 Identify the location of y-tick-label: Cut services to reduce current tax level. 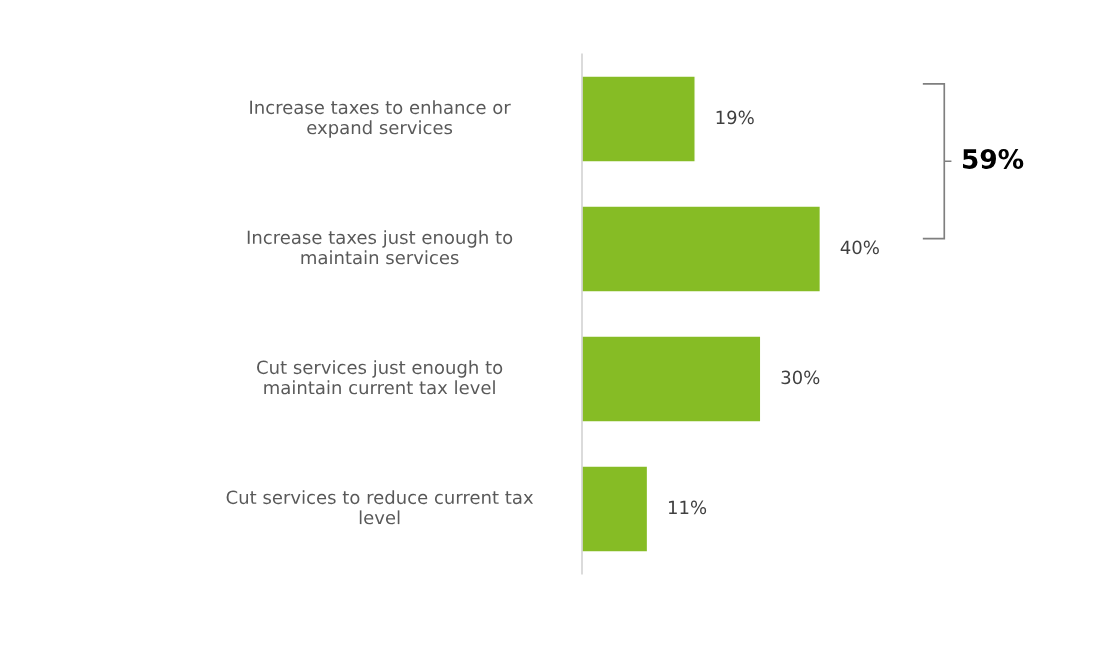
(380, 507).